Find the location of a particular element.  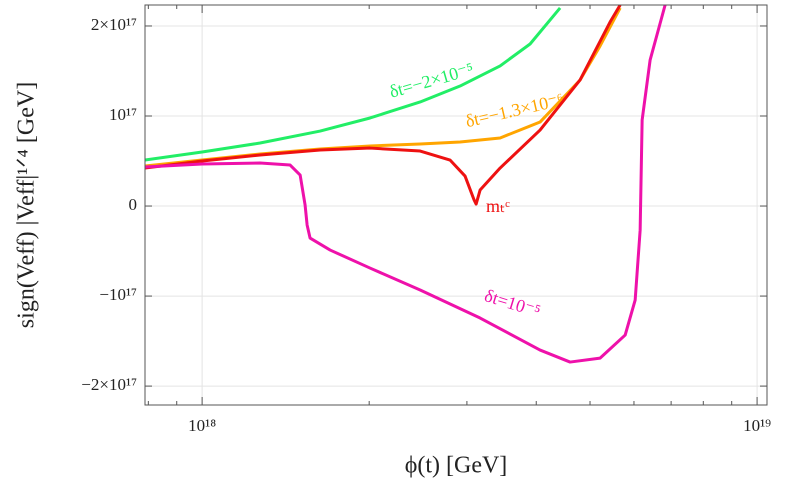

series-label: δt=−2×10⁻⁵ is located at coordinates (431, 80).